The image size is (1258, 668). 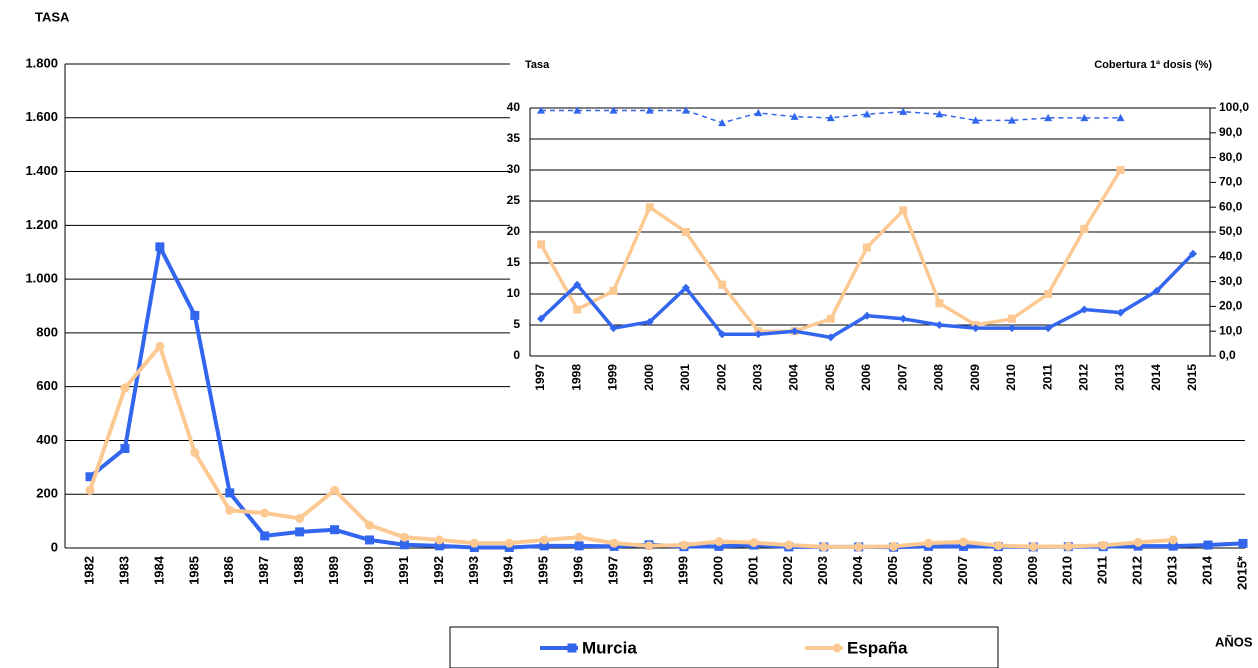 I want to click on x-tick-label: 2000, so click(x=649, y=377).